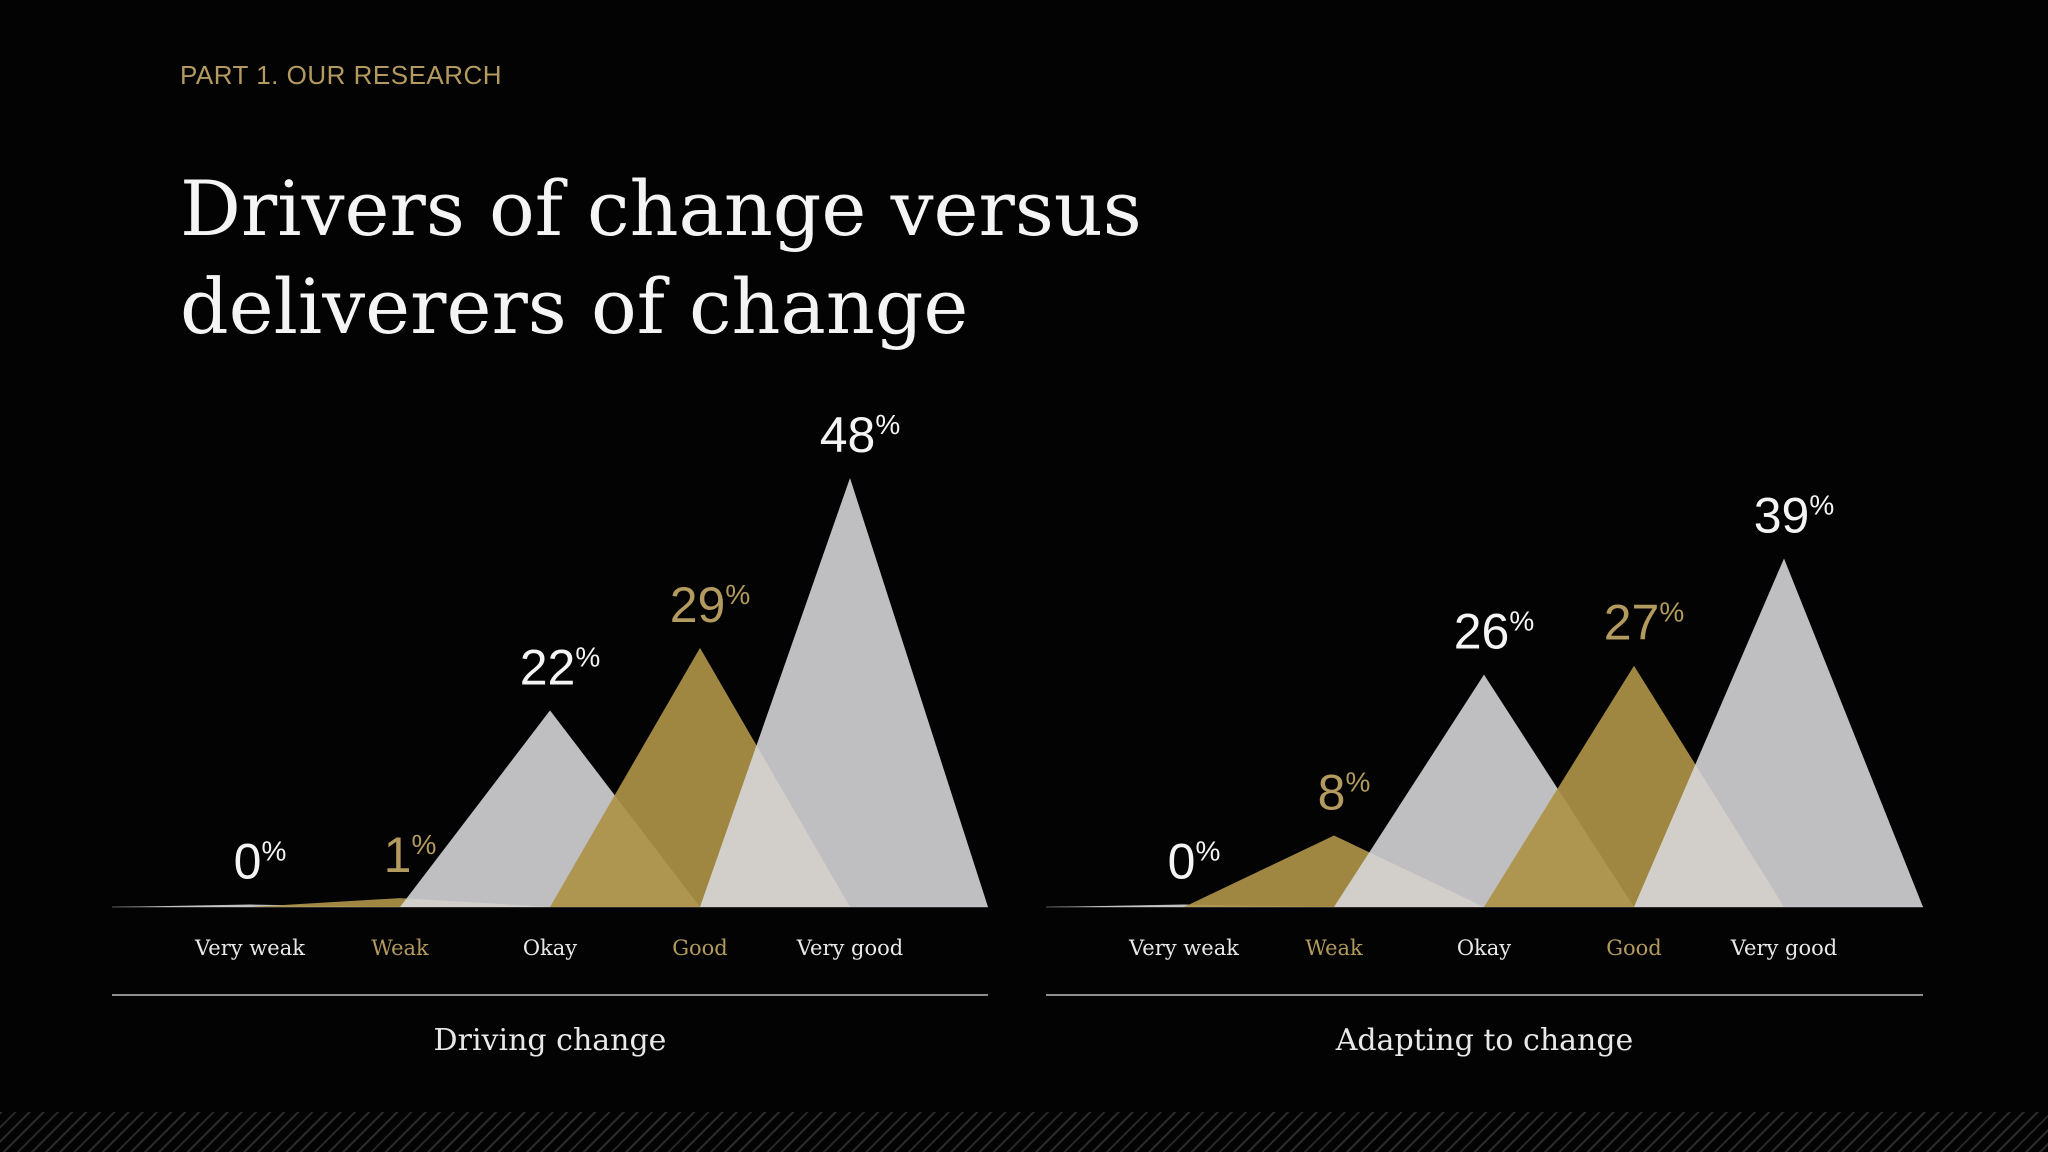 The height and width of the screenshot is (1152, 2048). I want to click on value-label: 26%, so click(1494, 632).